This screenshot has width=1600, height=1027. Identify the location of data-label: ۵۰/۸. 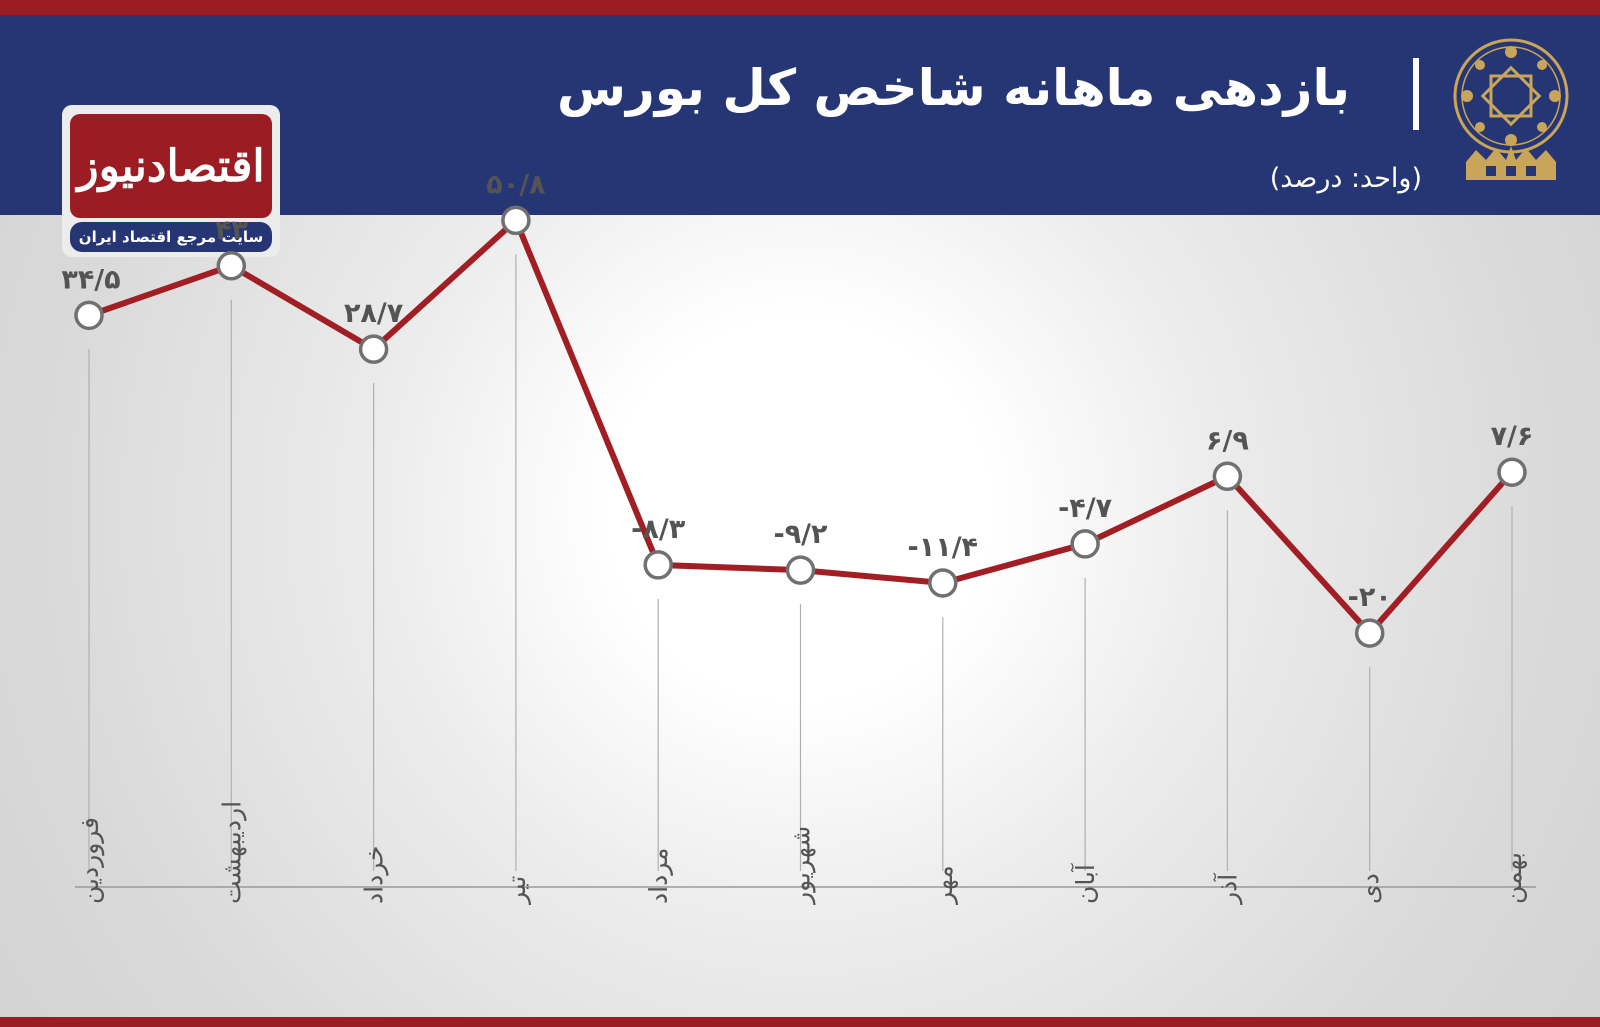
(516, 184).